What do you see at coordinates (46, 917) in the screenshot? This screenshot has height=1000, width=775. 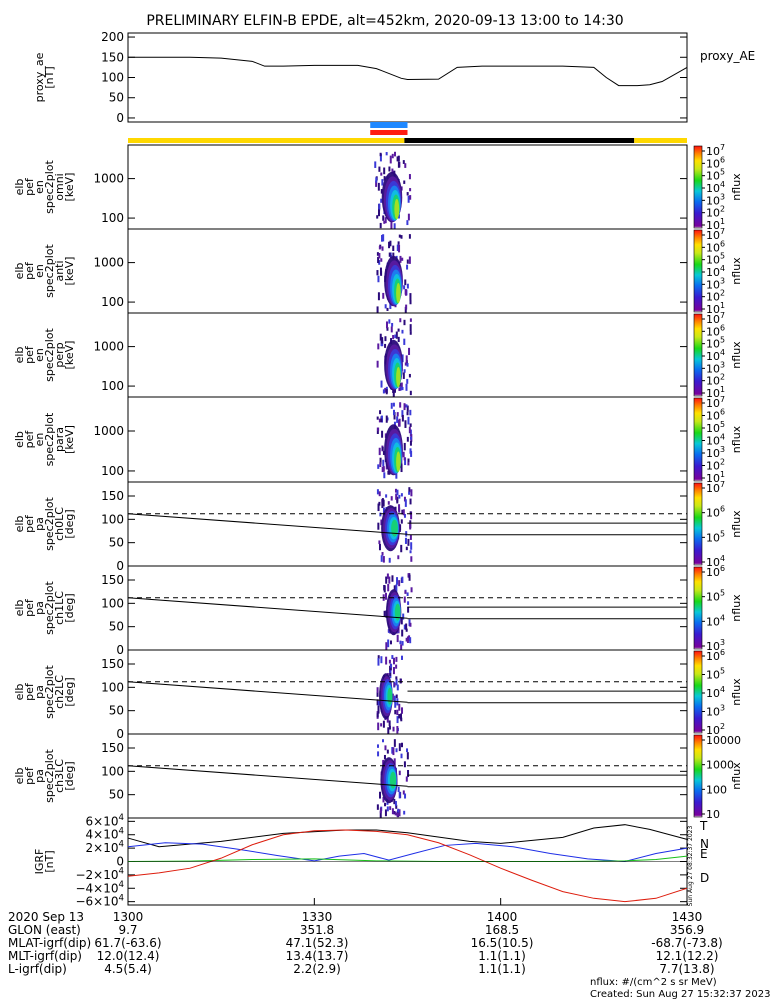 I see `ephemeris-row-label: 2020 Sep 13` at bounding box center [46, 917].